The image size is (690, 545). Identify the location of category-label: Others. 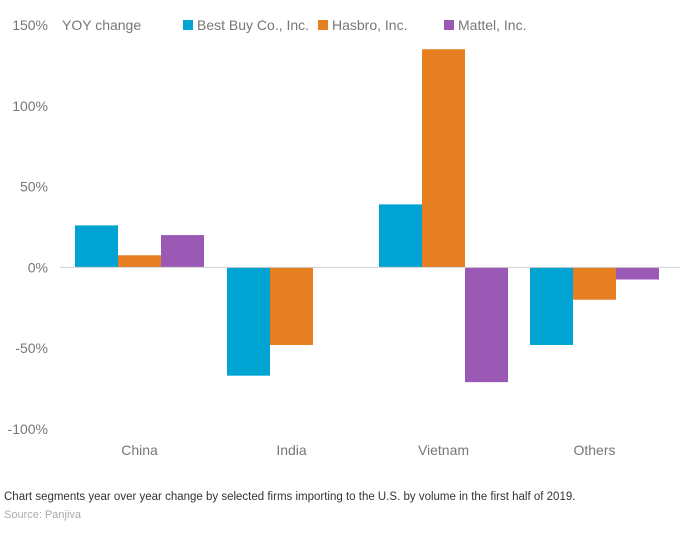
(594, 450).